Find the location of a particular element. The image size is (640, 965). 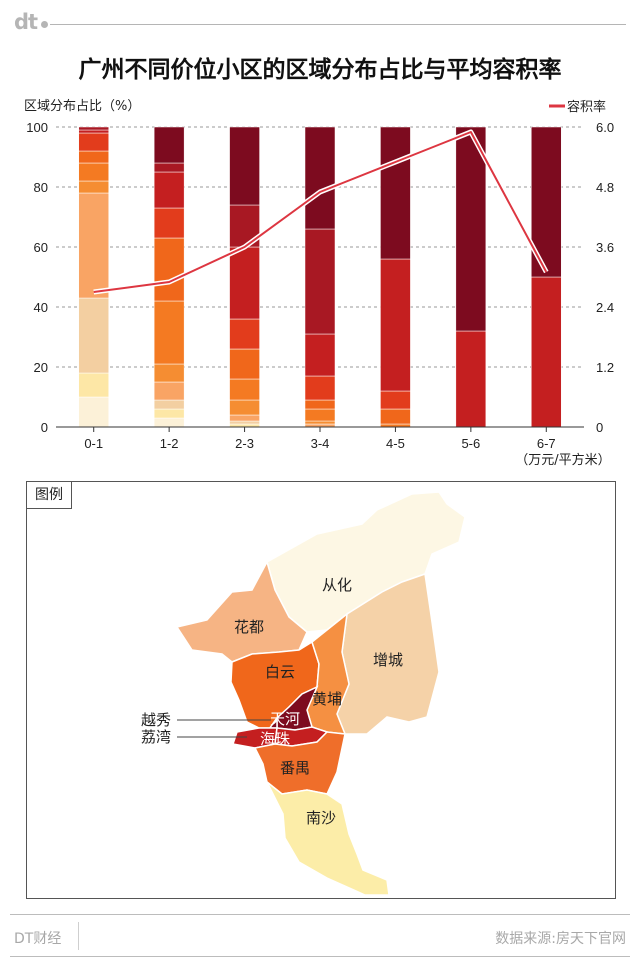

label-baiyun: 白云 is located at coordinates (280, 672).